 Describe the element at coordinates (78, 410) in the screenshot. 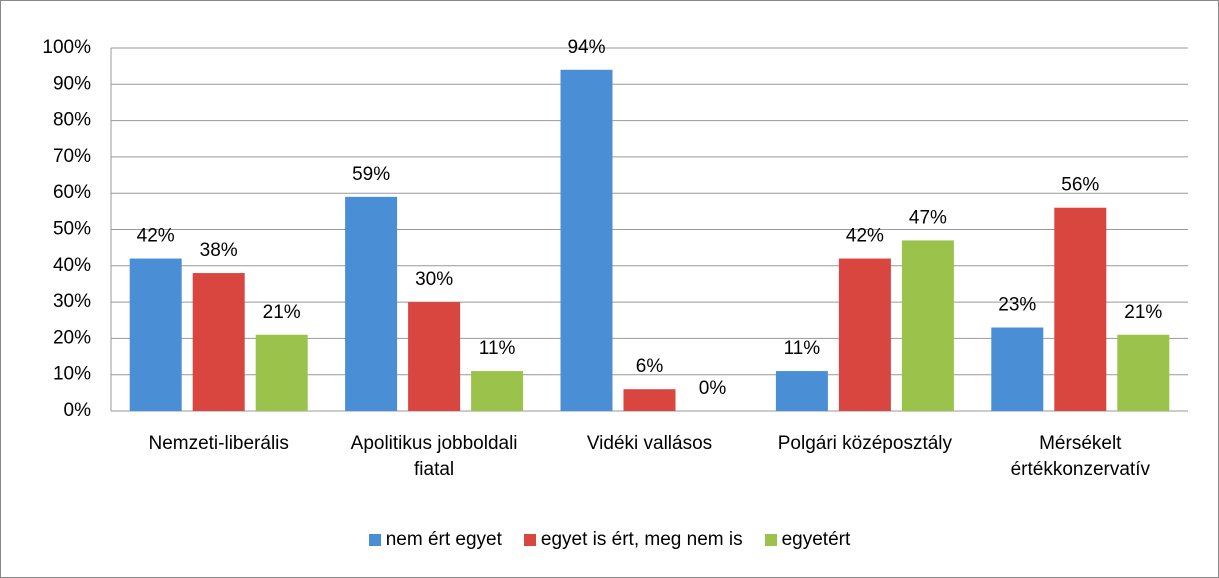

I see `y-tick-label: 0%` at that location.